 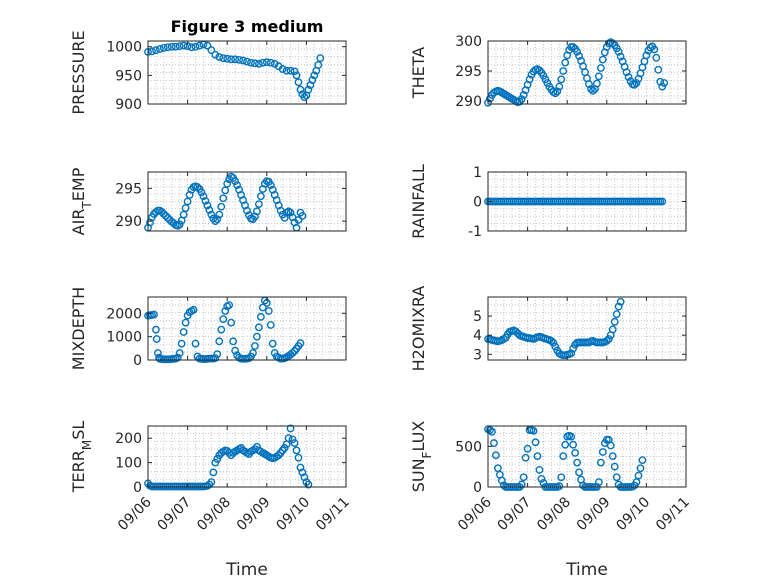 I want to click on y-tick-label: -1, so click(x=475, y=232).